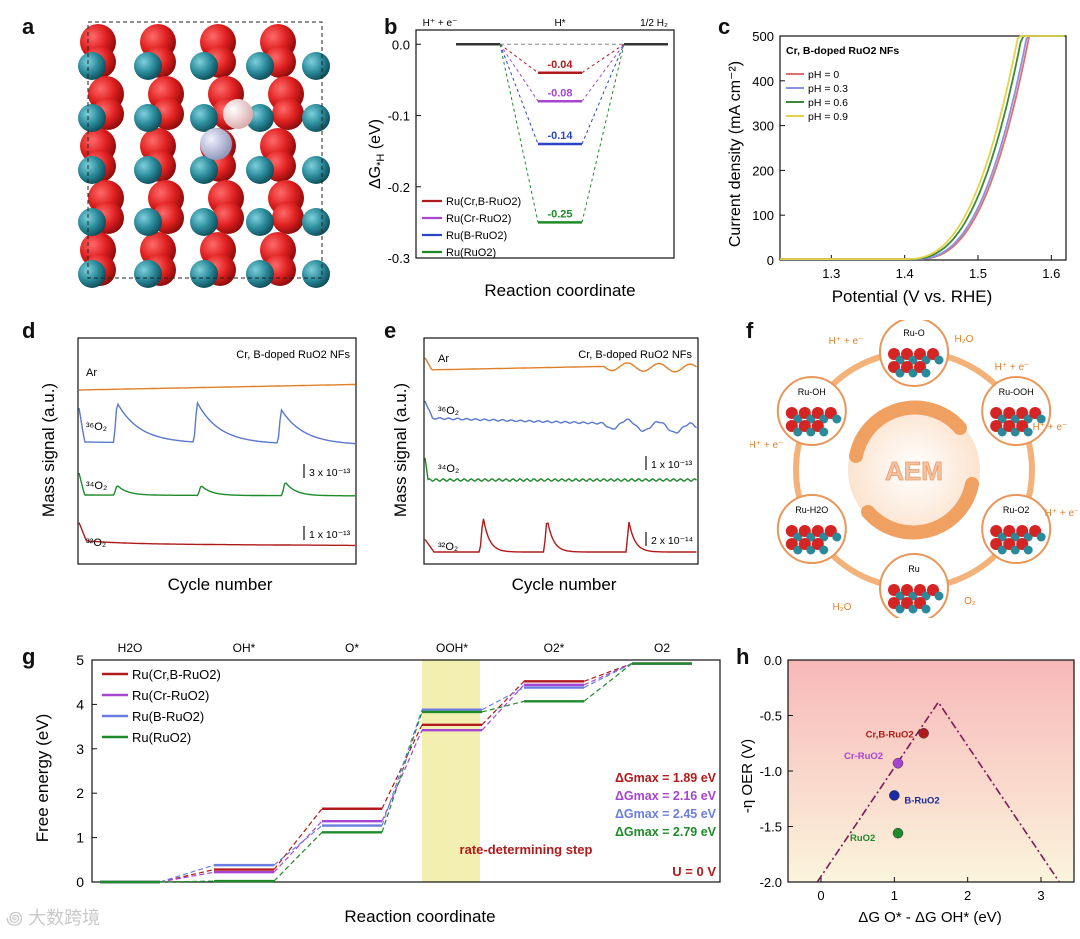 Image resolution: width=1080 pixels, height=939 pixels. What do you see at coordinates (168, 716) in the screenshot?
I see `g-legend-label: Ru(B-RuO2)` at bounding box center [168, 716].